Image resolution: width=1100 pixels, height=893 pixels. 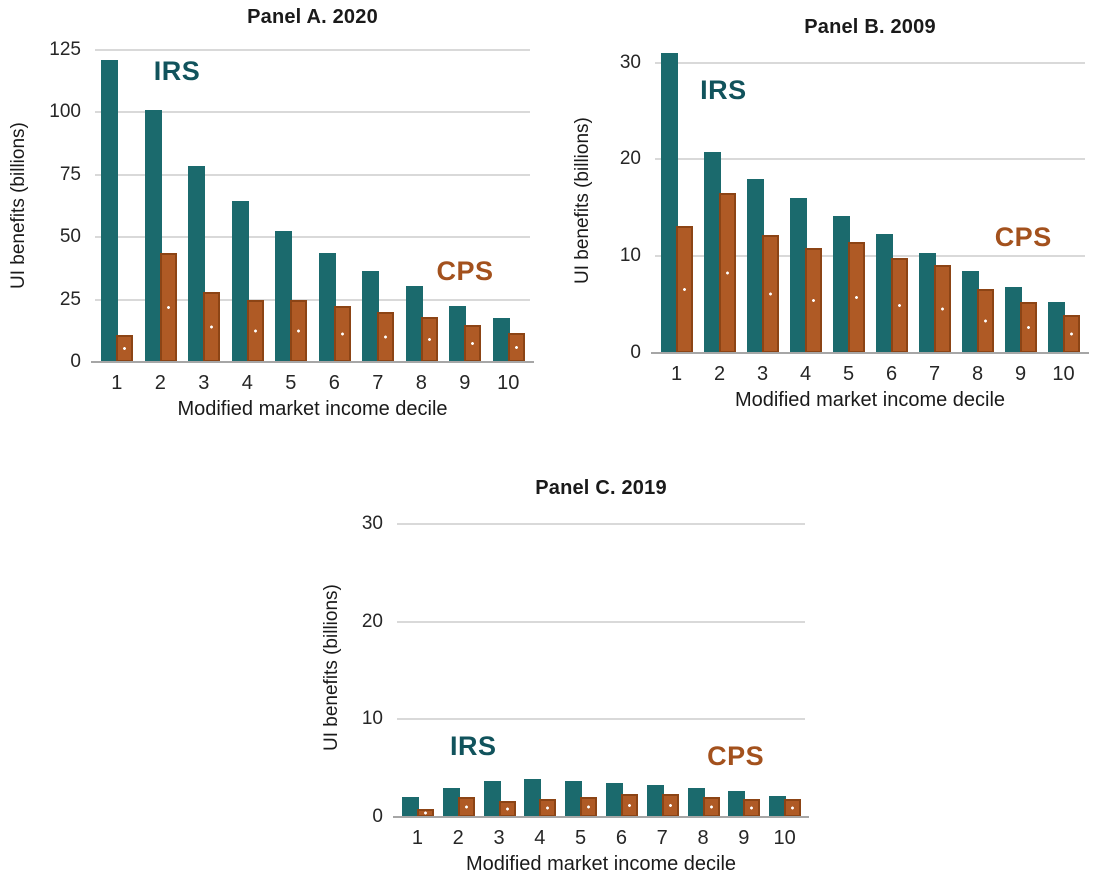 I want to click on y-tick-label: 25, so click(x=70, y=299).